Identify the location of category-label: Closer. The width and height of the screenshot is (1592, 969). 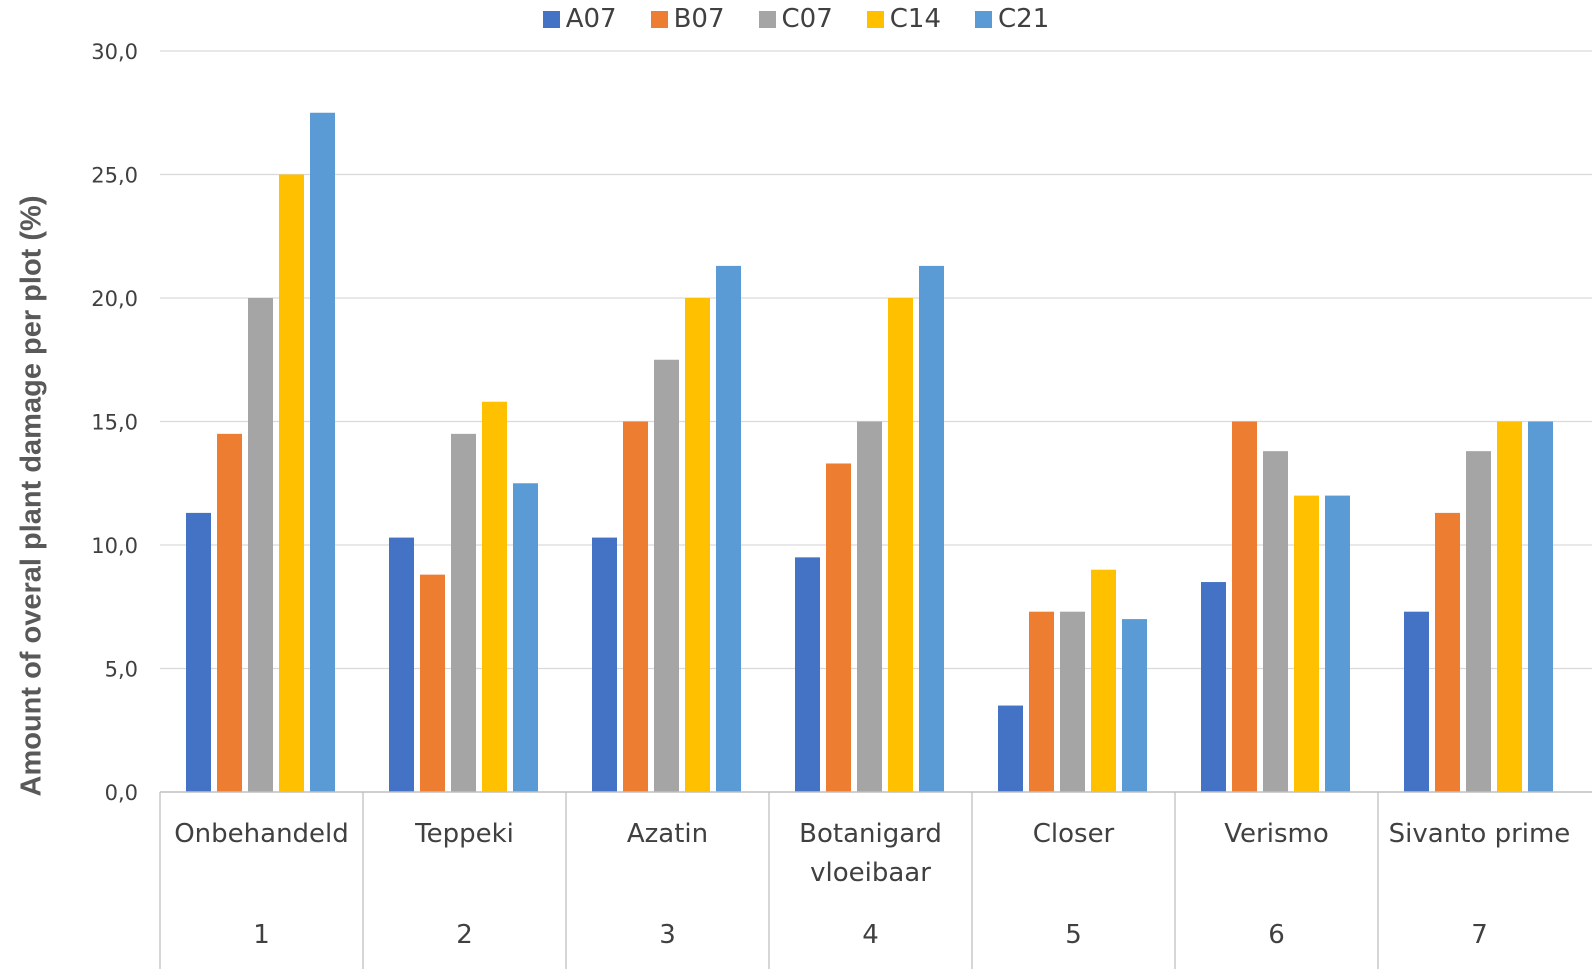
(1074, 834).